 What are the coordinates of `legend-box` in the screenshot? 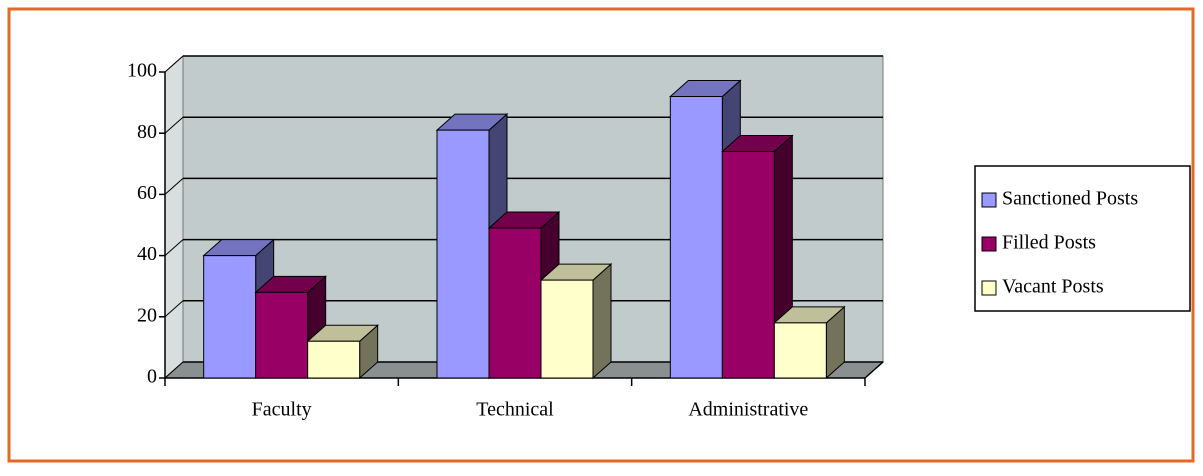 It's located at (1082, 238).